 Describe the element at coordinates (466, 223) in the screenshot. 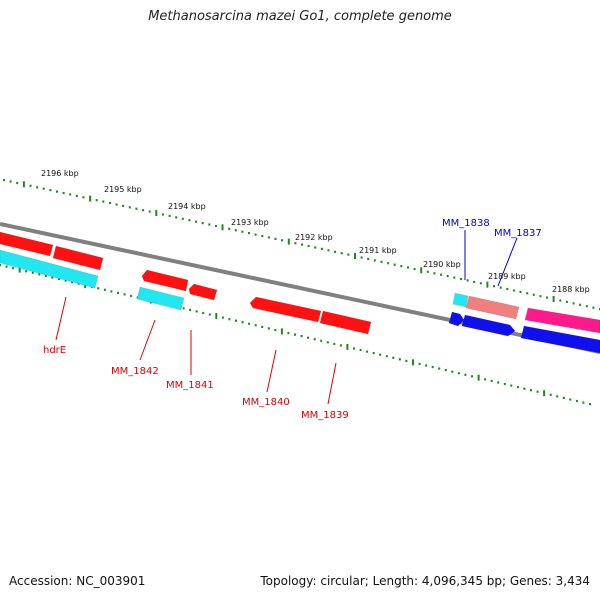

I see `gene-label-mm1838: MM_1838` at that location.